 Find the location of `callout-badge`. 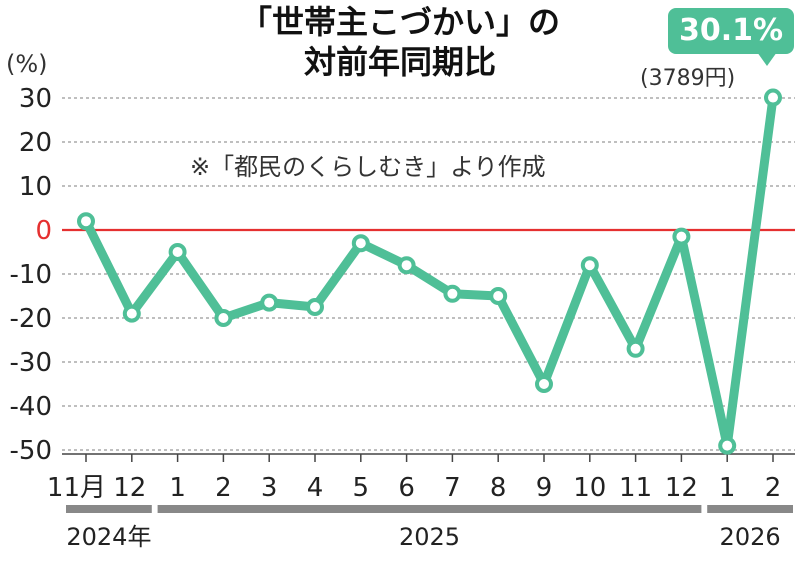

callout-badge is located at coordinates (731, 31).